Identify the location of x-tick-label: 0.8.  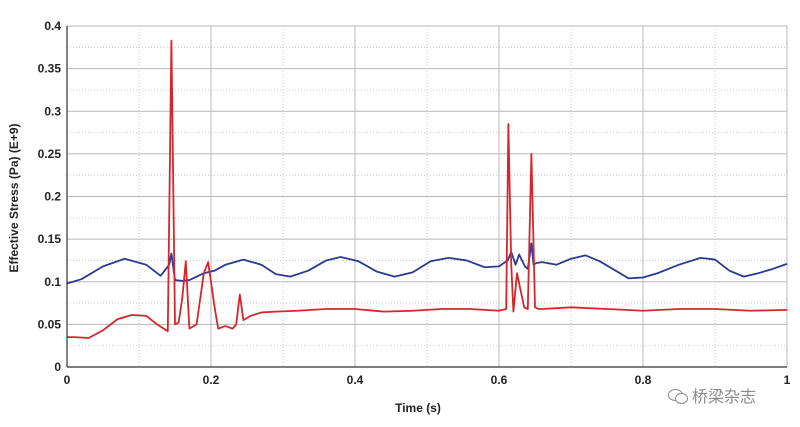
(643, 380).